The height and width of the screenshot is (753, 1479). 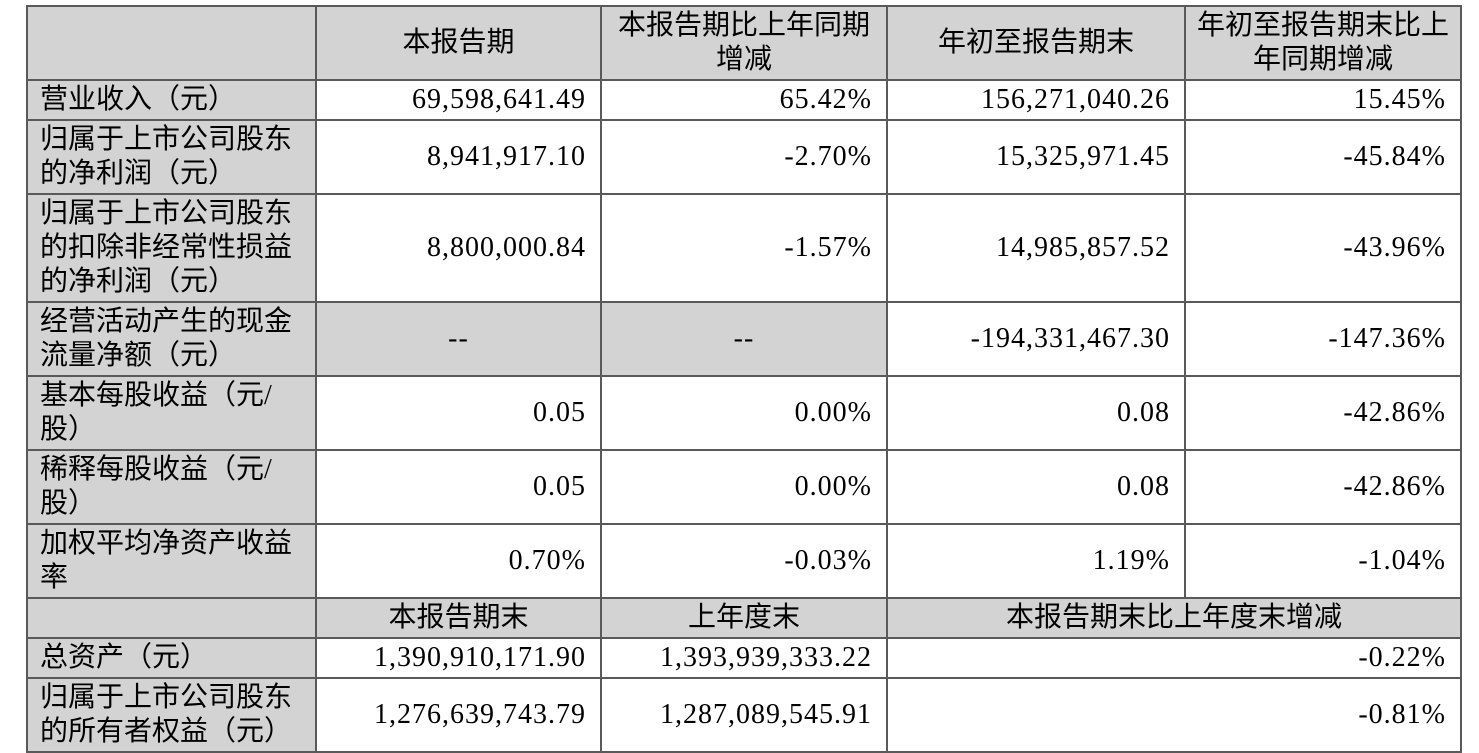 I want to click on value-cell: 0.70%, so click(x=458, y=561).